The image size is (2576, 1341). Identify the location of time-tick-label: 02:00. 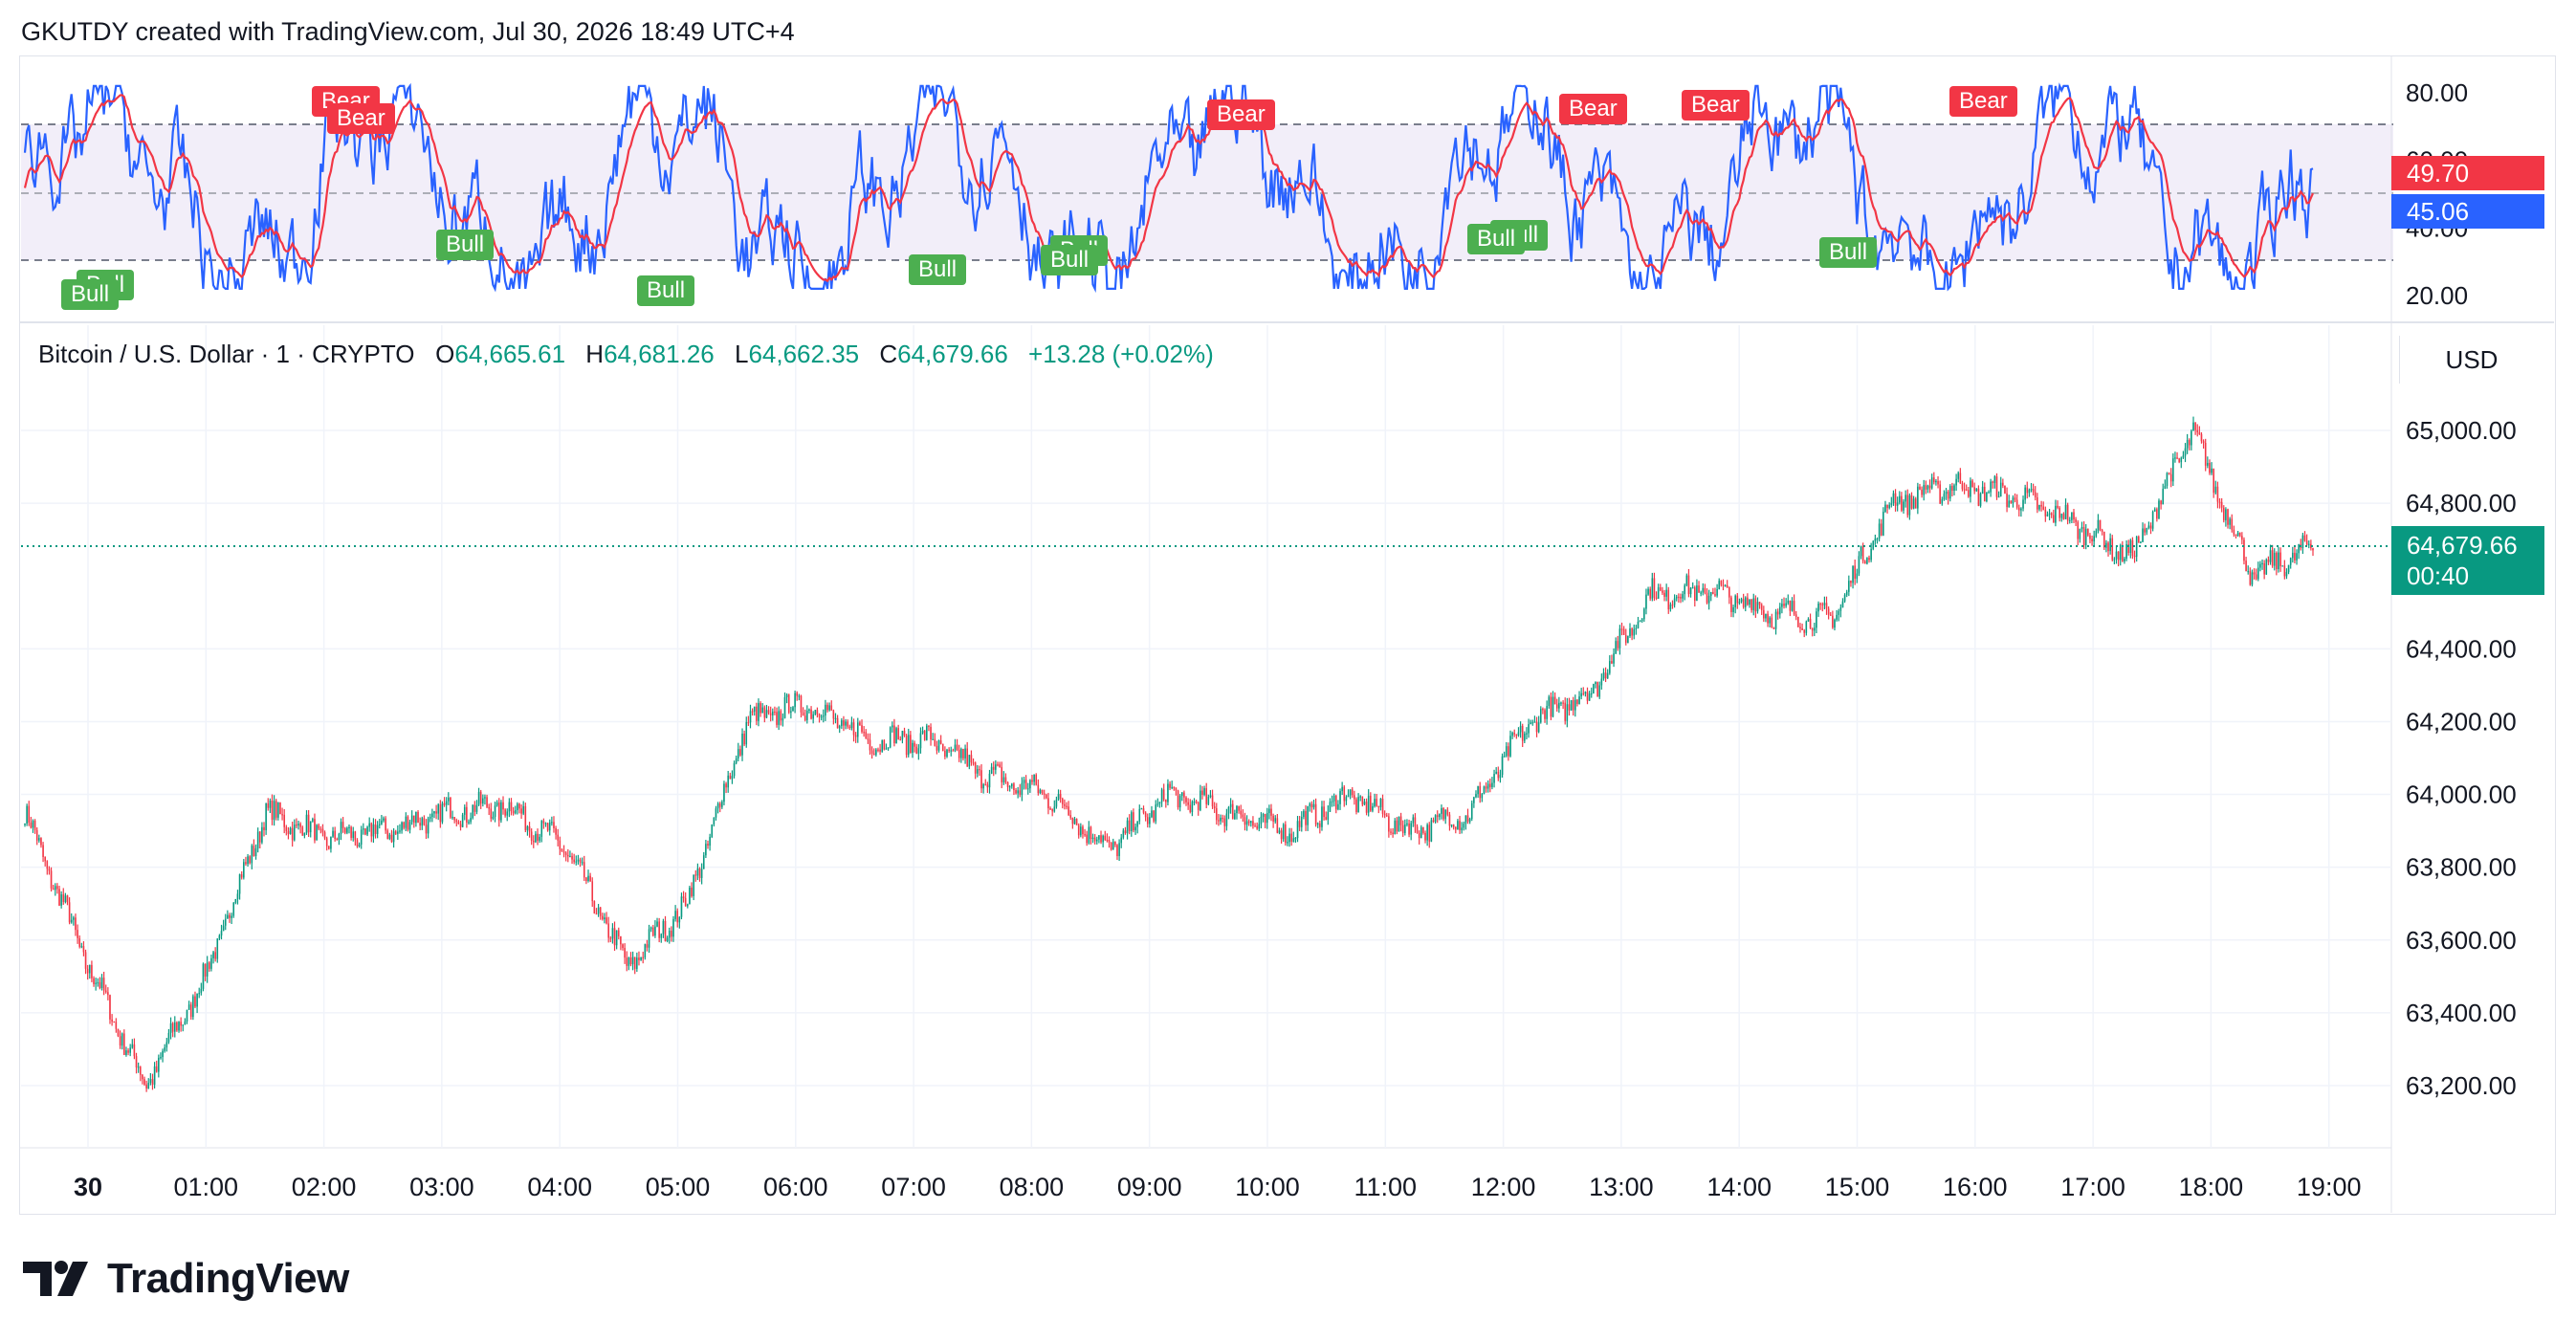
(324, 1187).